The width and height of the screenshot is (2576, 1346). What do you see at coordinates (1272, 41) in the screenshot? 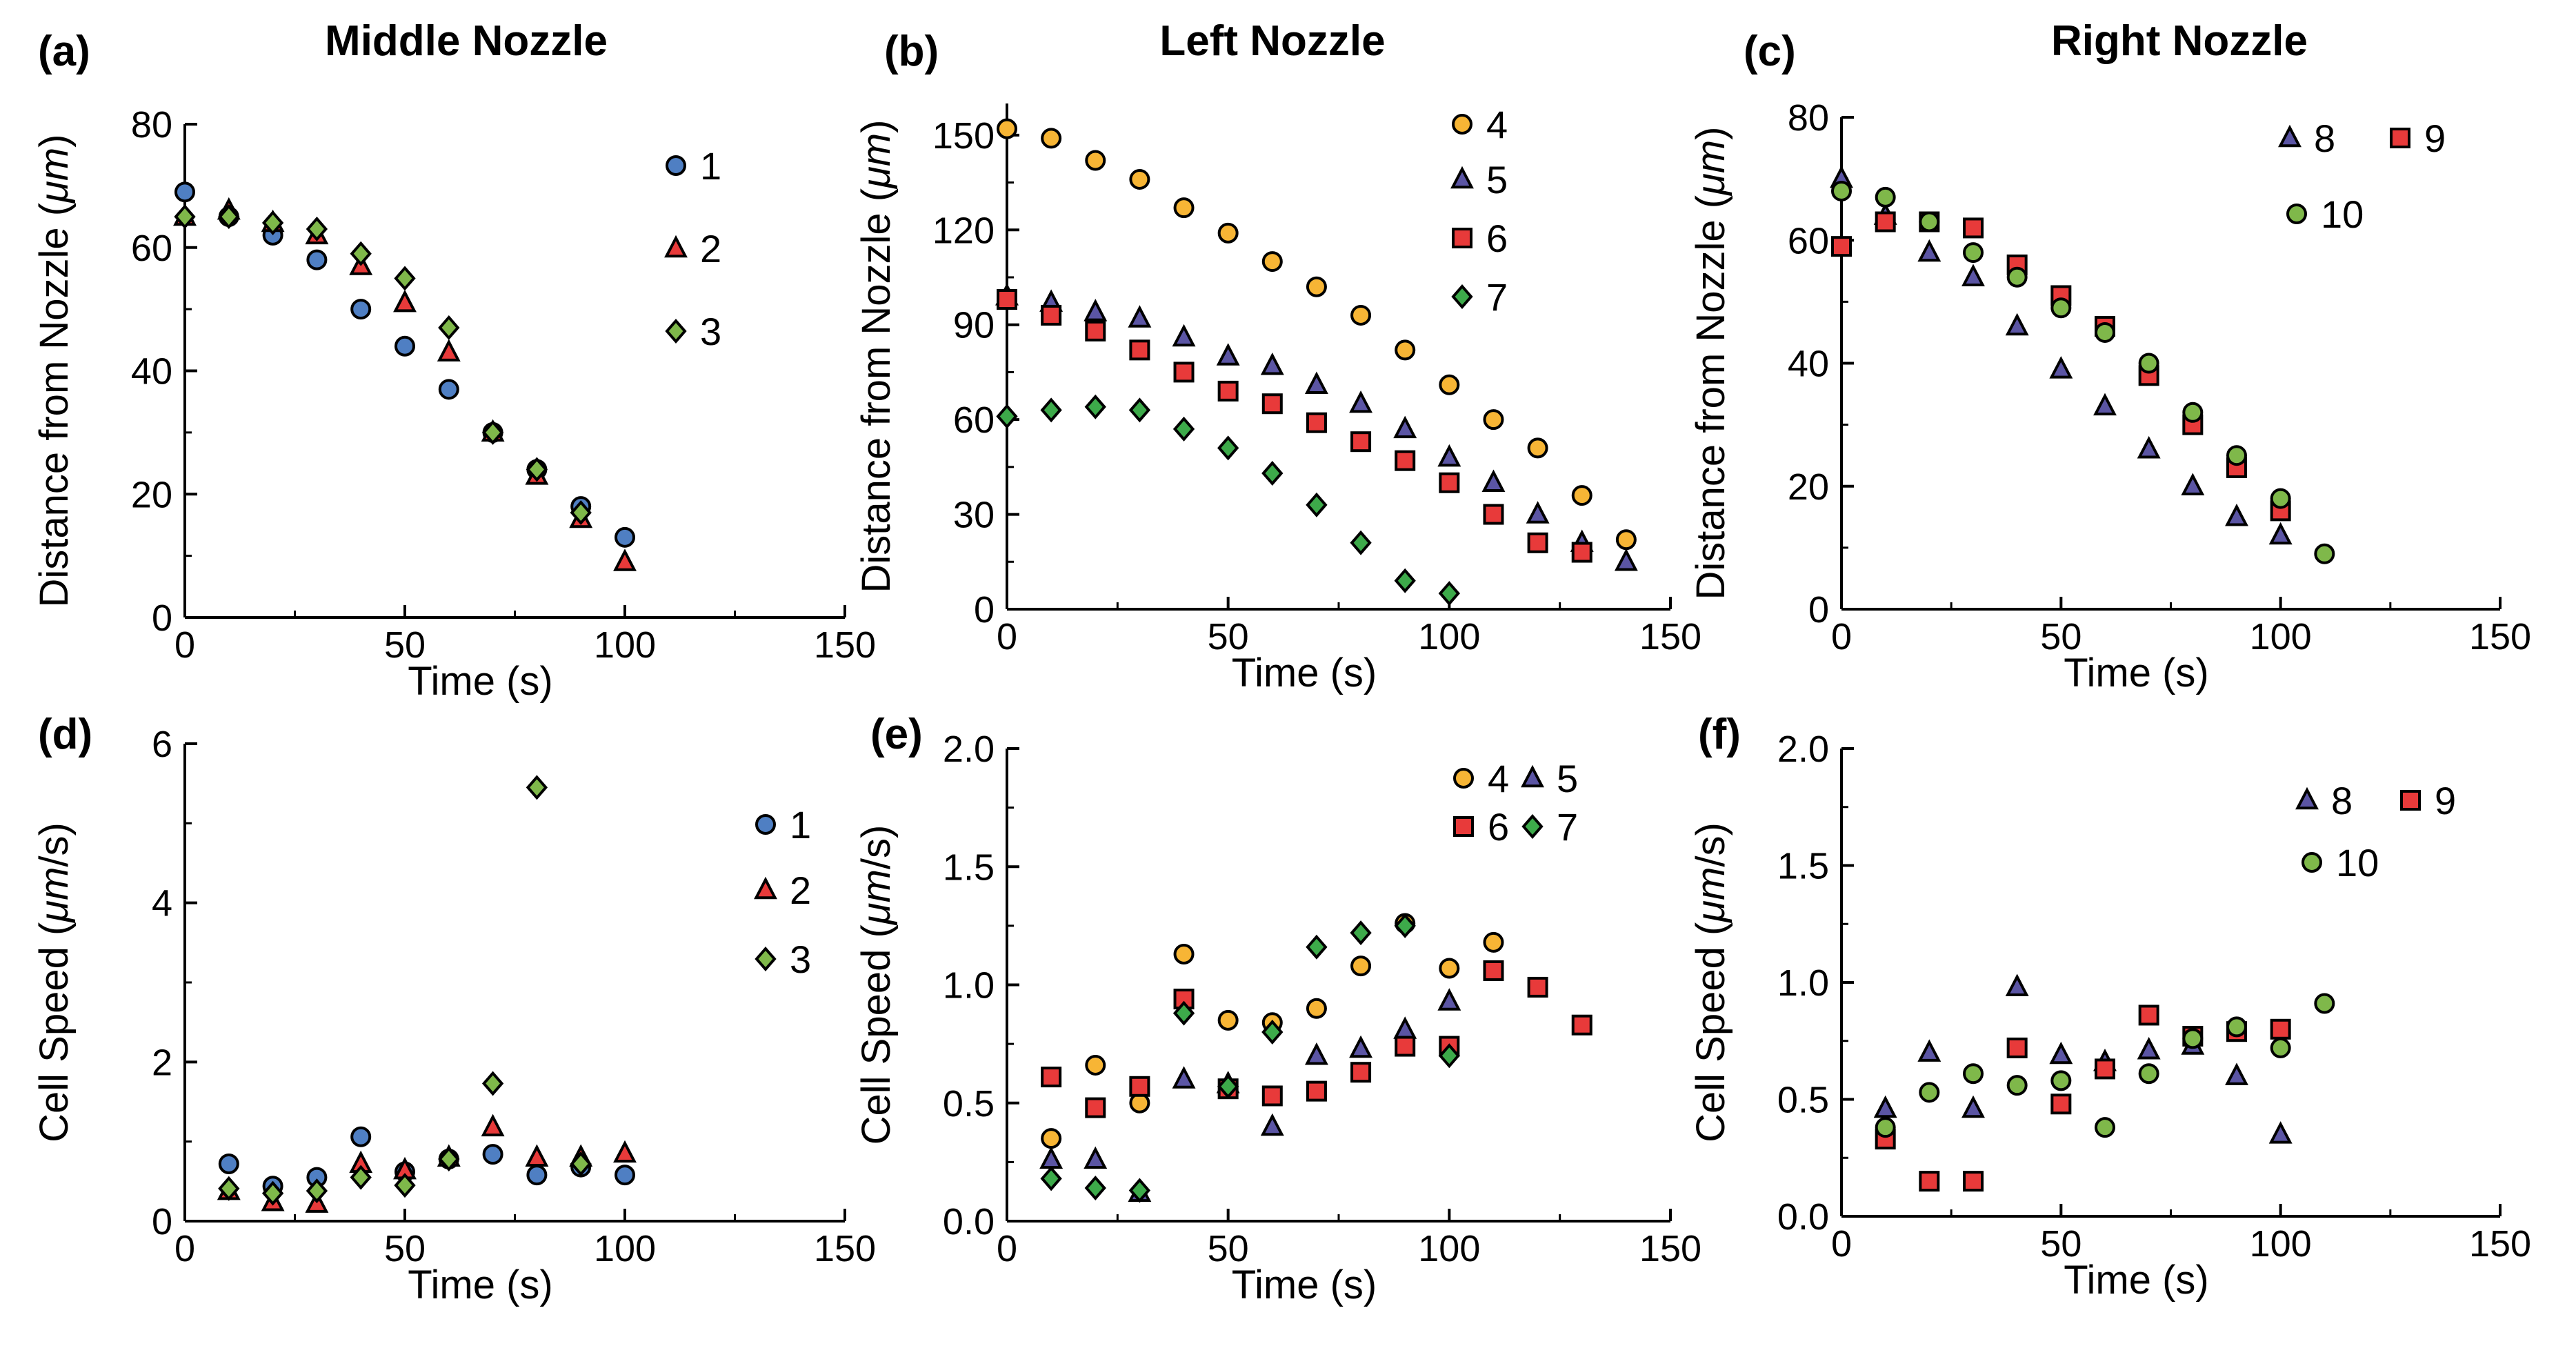
I see `panel-title: Left Nozzle` at bounding box center [1272, 41].